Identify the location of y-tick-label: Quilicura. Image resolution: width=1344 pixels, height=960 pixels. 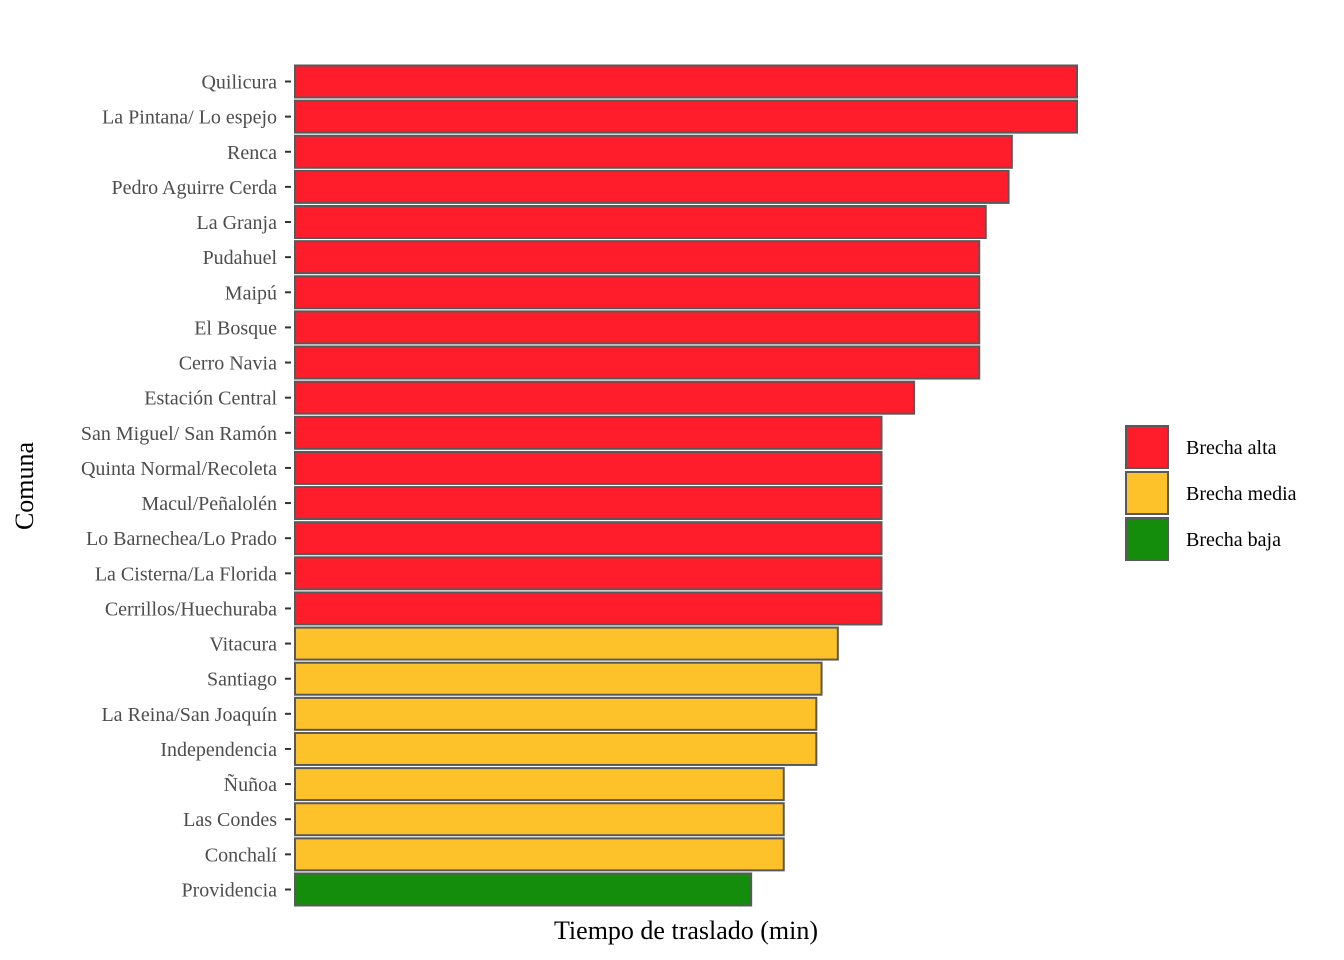
(239, 83).